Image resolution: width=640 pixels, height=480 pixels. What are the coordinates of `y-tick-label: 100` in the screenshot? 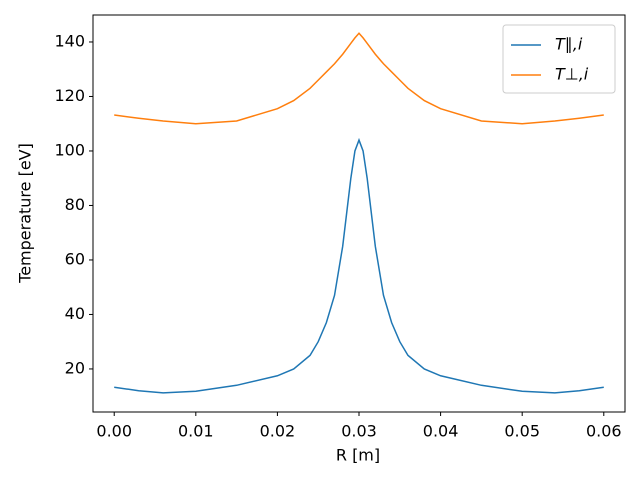 It's located at (69, 149).